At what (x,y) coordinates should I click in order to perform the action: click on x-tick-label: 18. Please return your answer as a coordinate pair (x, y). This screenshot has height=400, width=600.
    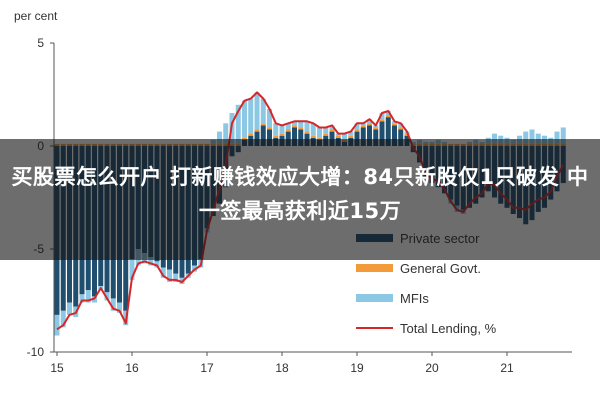
    Looking at the image, I should click on (282, 368).